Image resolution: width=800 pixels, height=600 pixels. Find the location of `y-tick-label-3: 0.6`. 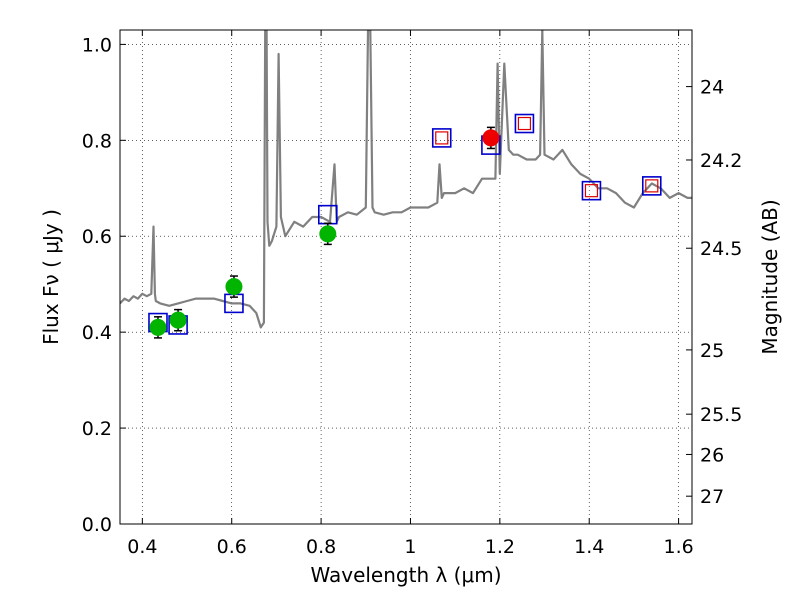

y-tick-label-3: 0.6 is located at coordinates (97, 237).